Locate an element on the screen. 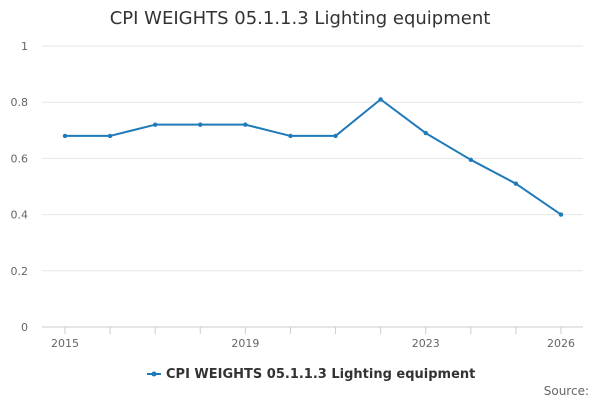 The height and width of the screenshot is (400, 600). x-tick-label: 2019 is located at coordinates (245, 343).